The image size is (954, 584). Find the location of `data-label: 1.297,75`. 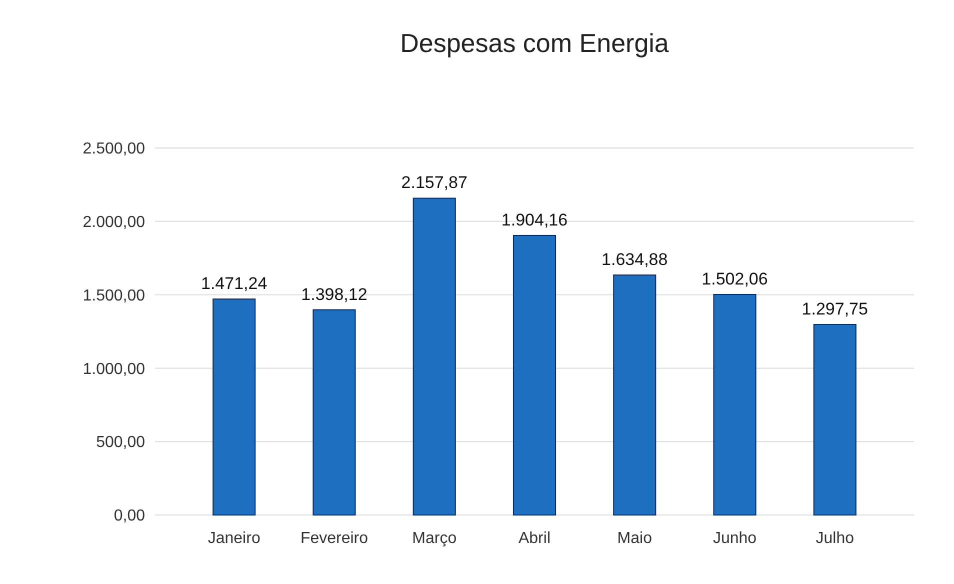

data-label: 1.297,75 is located at coordinates (835, 308).